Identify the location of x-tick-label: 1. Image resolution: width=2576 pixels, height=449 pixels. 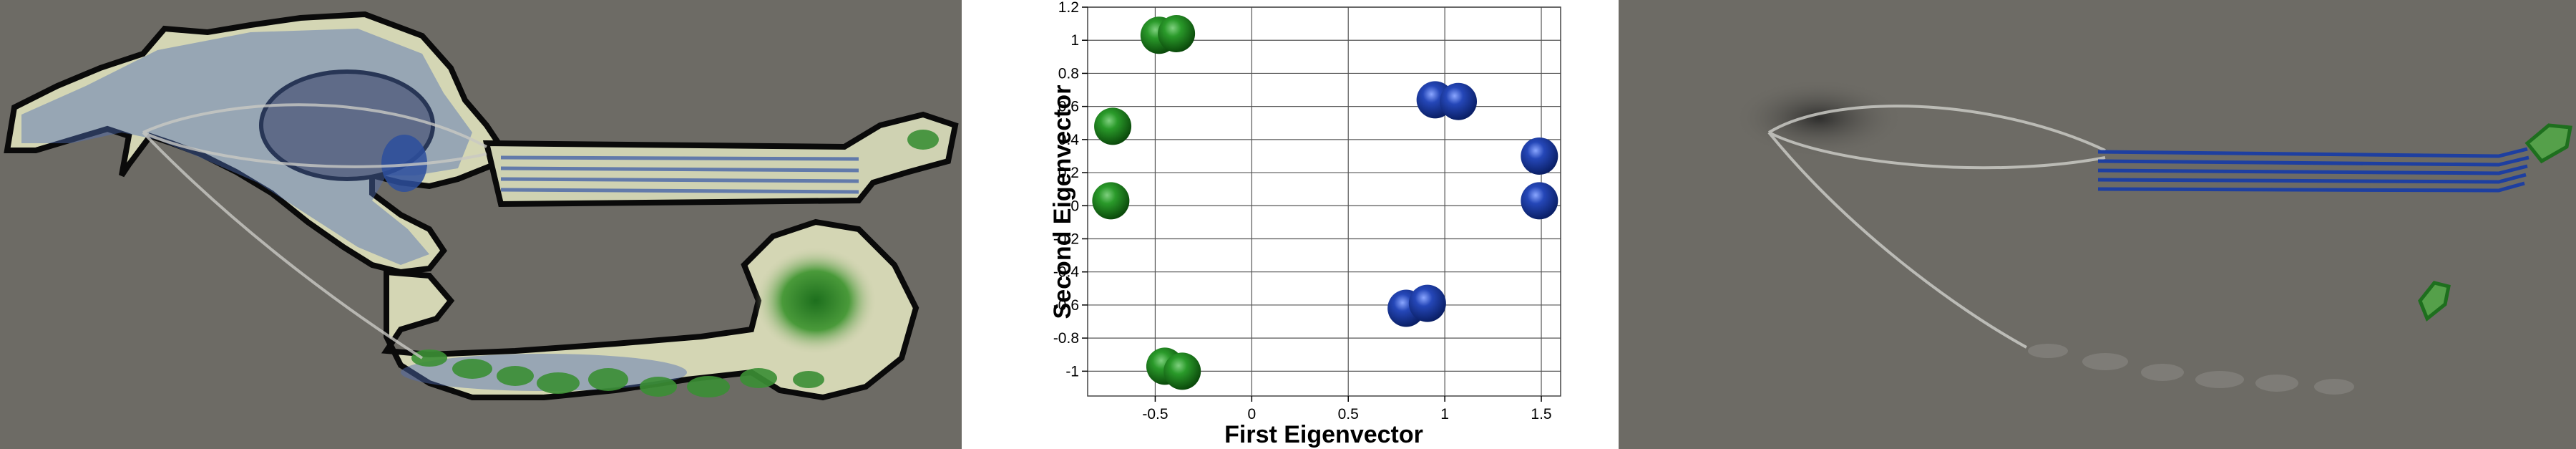
(1444, 415).